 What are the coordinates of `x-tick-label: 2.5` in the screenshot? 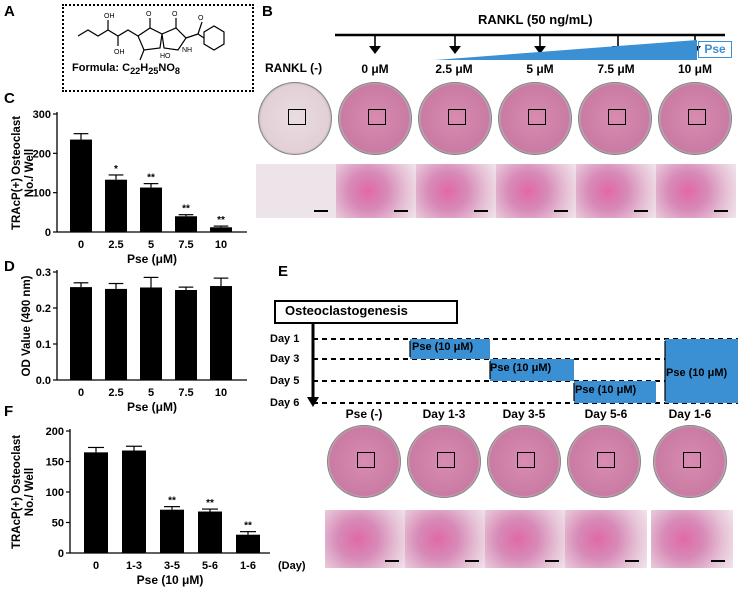 It's located at (115, 393).